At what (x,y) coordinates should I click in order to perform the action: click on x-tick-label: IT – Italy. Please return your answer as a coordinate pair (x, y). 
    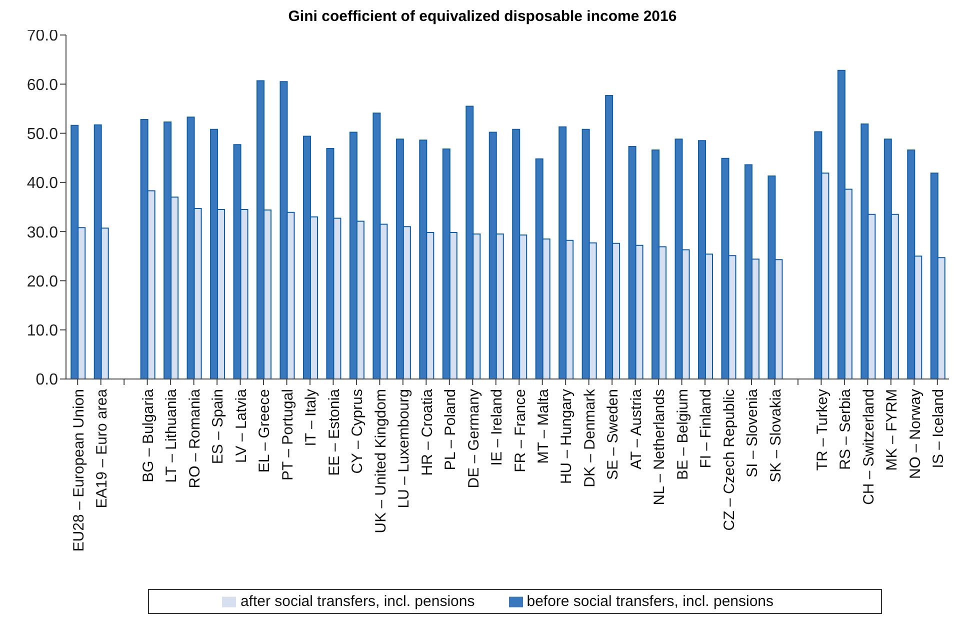
    Looking at the image, I should click on (311, 417).